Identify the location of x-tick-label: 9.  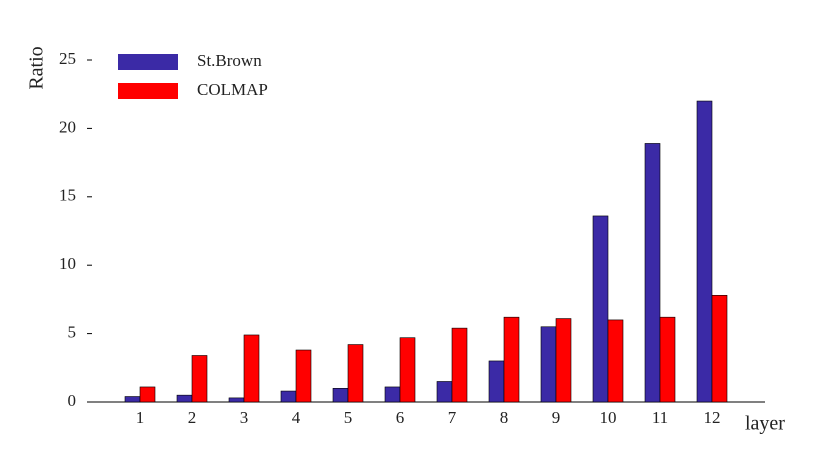
(556, 417).